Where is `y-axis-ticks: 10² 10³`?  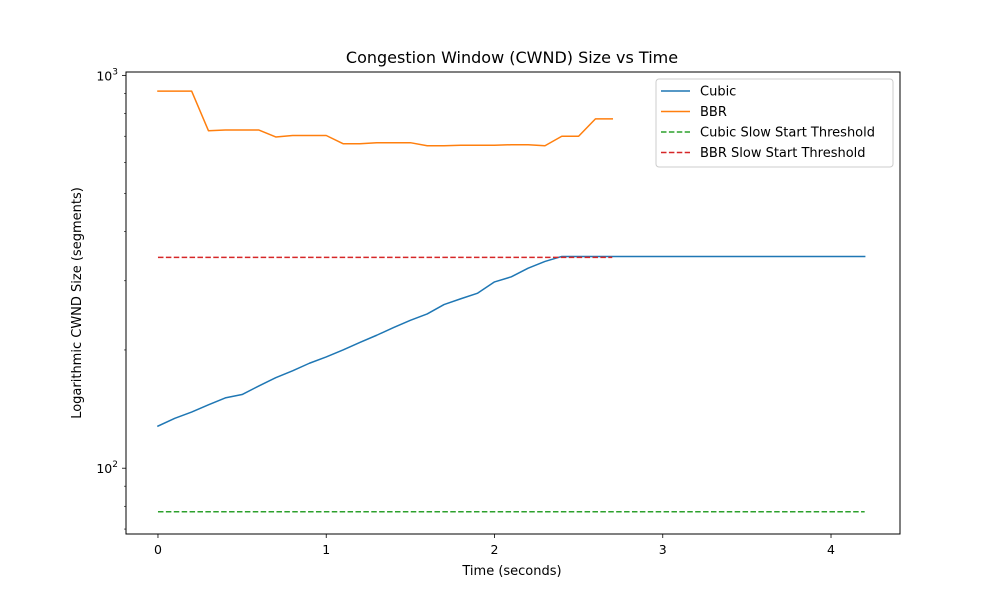 y-axis-ticks: 10² 10³ is located at coordinates (111, 298).